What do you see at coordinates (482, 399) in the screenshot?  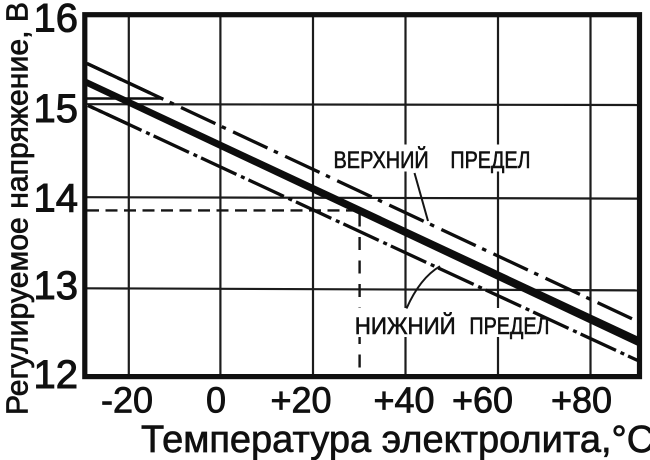 I see `svg-text: +60` at bounding box center [482, 399].